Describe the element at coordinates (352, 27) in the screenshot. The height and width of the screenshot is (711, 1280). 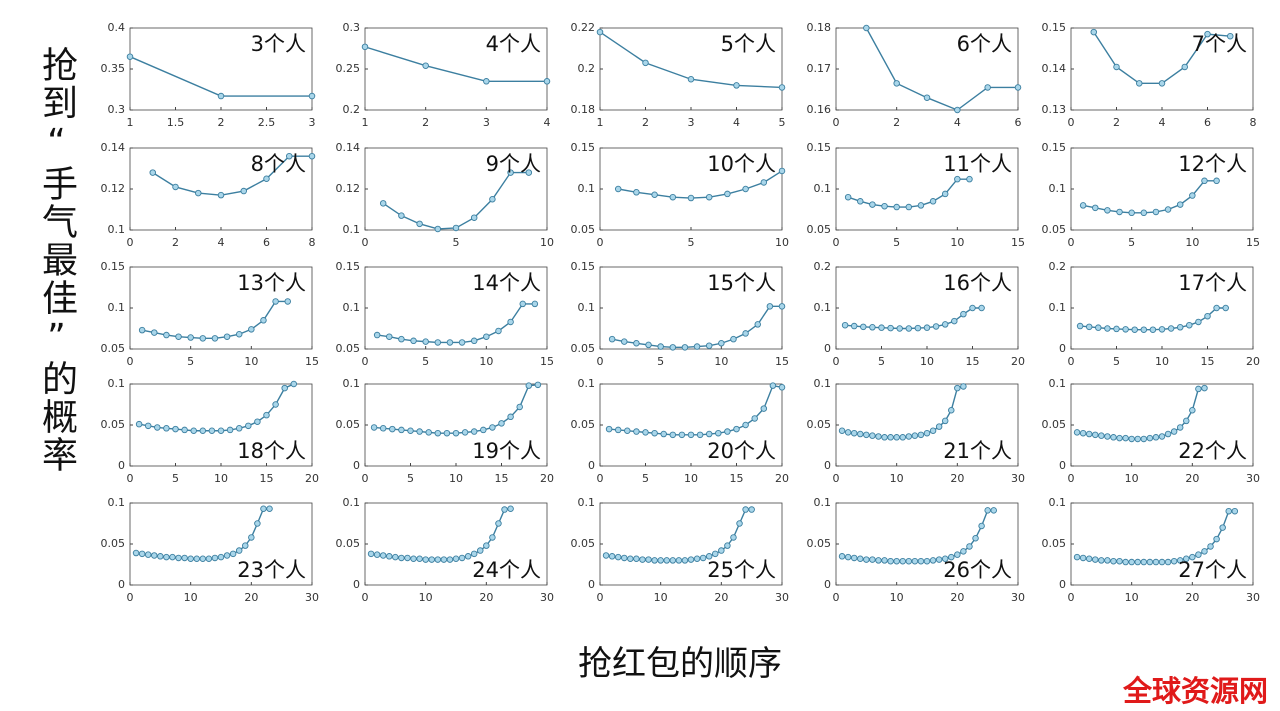
I see `y-tick-label: 0.3` at that location.